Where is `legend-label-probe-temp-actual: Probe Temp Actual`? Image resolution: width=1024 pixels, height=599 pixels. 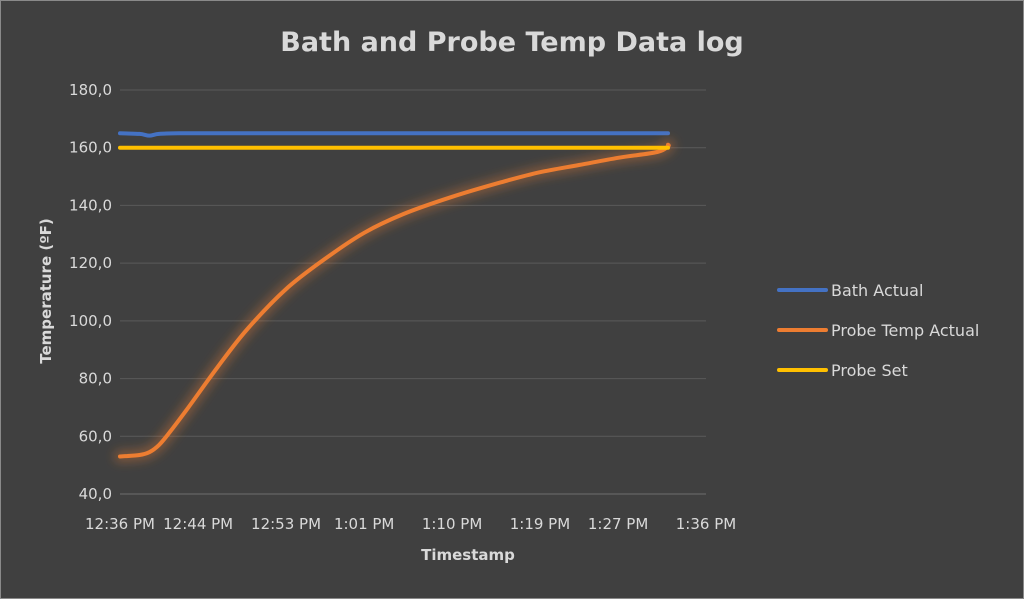
legend-label-probe-temp-actual: Probe Temp Actual is located at coordinates (905, 330).